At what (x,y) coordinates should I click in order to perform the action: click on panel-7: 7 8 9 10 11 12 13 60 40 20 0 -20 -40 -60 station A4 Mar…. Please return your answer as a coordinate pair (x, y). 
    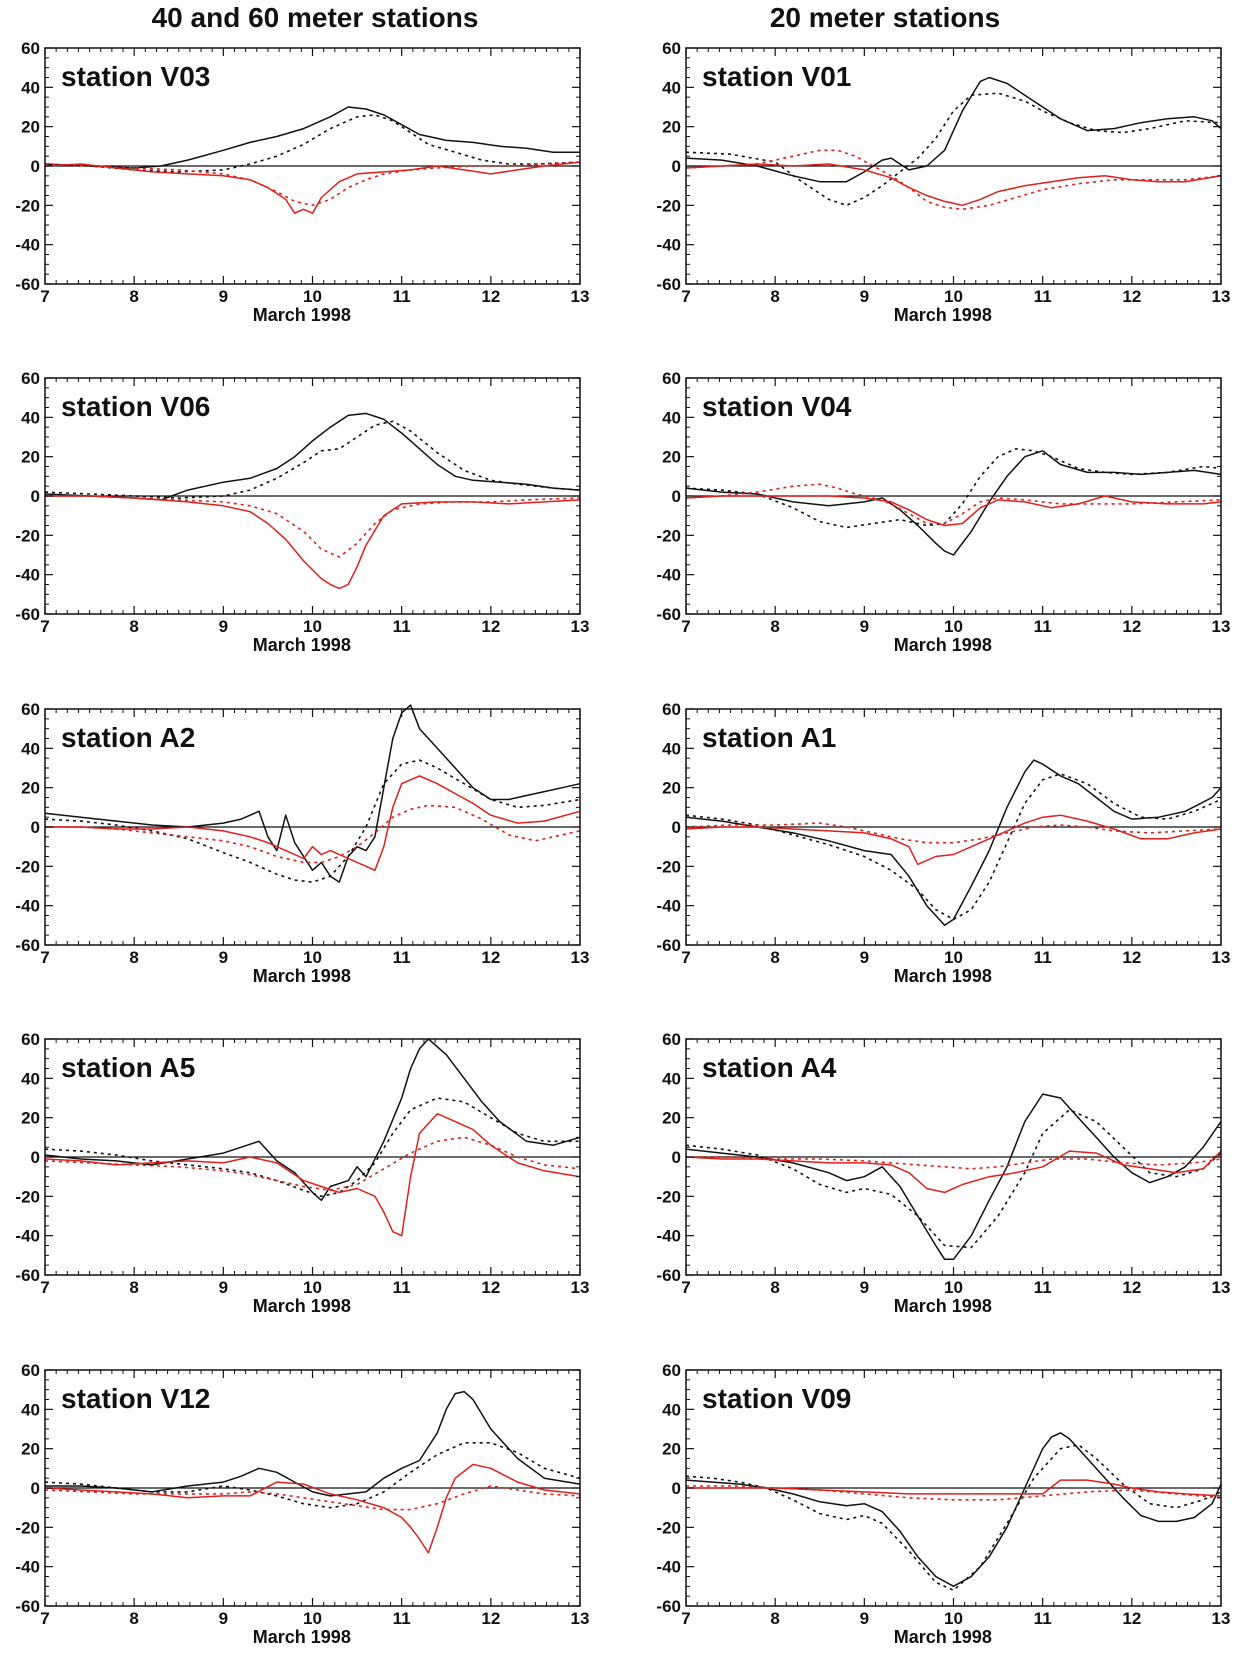
    Looking at the image, I should click on (943, 1173).